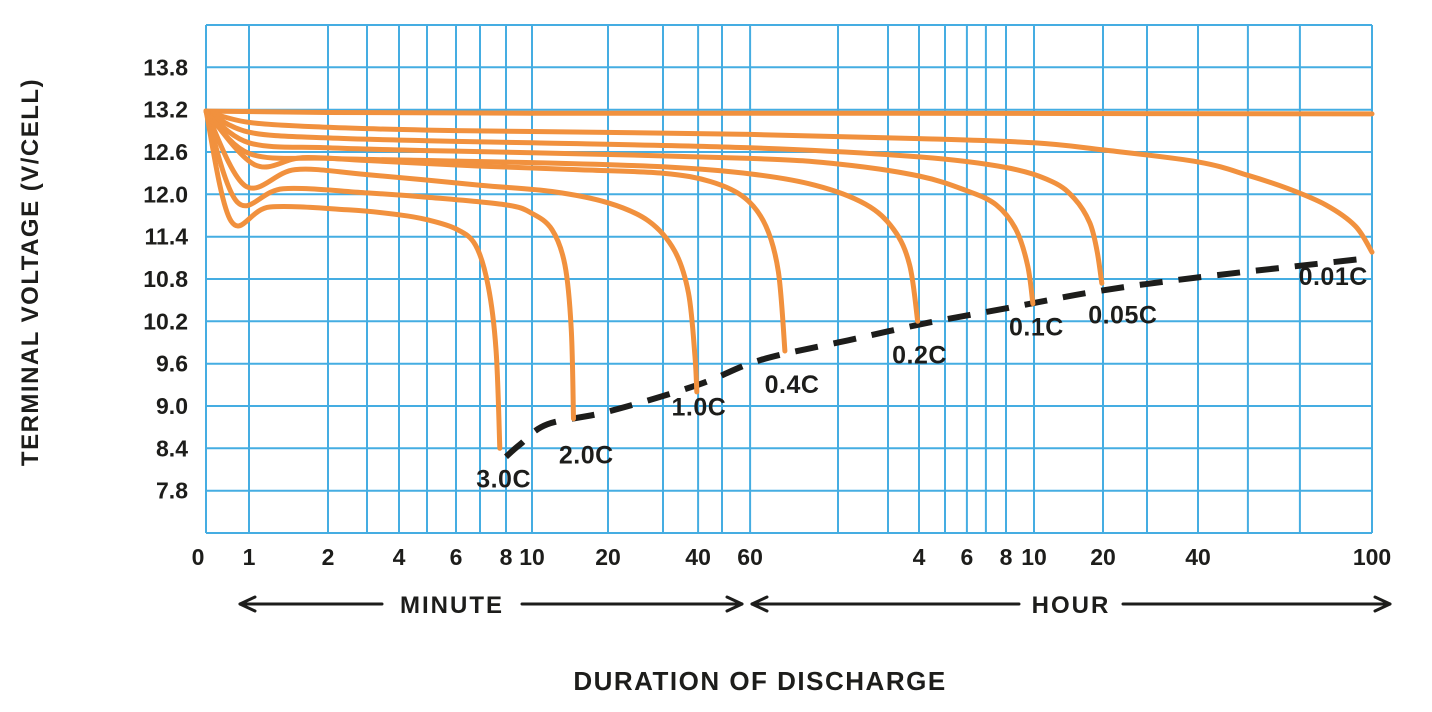 The width and height of the screenshot is (1432, 712). Describe the element at coordinates (165, 279) in the screenshot. I see `y-tick-label: 10.8` at that location.